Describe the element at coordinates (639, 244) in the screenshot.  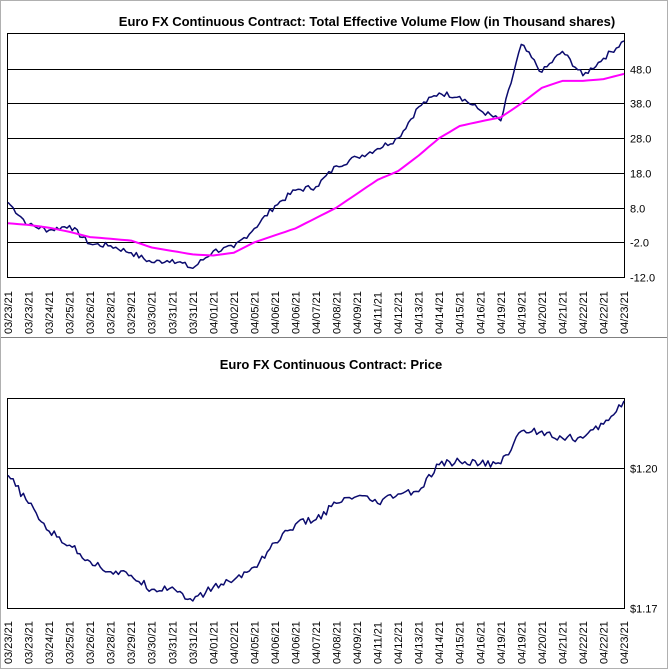
I see `y-tick-label: -2.0` at that location.